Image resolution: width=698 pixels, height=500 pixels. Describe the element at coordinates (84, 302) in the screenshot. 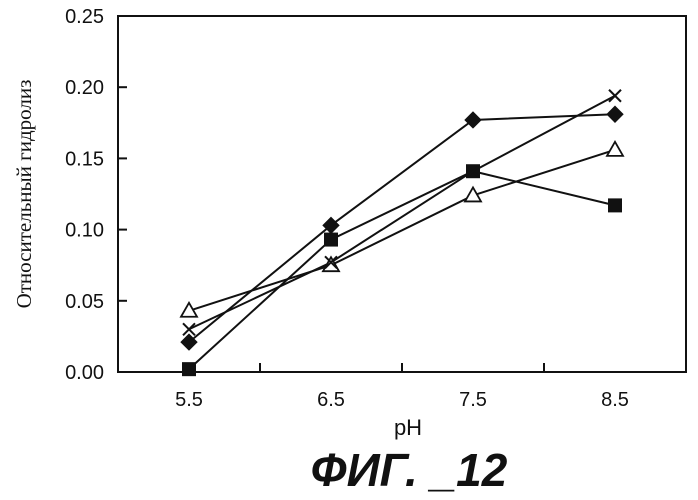

I see `y-tick-label: 0.05` at that location.